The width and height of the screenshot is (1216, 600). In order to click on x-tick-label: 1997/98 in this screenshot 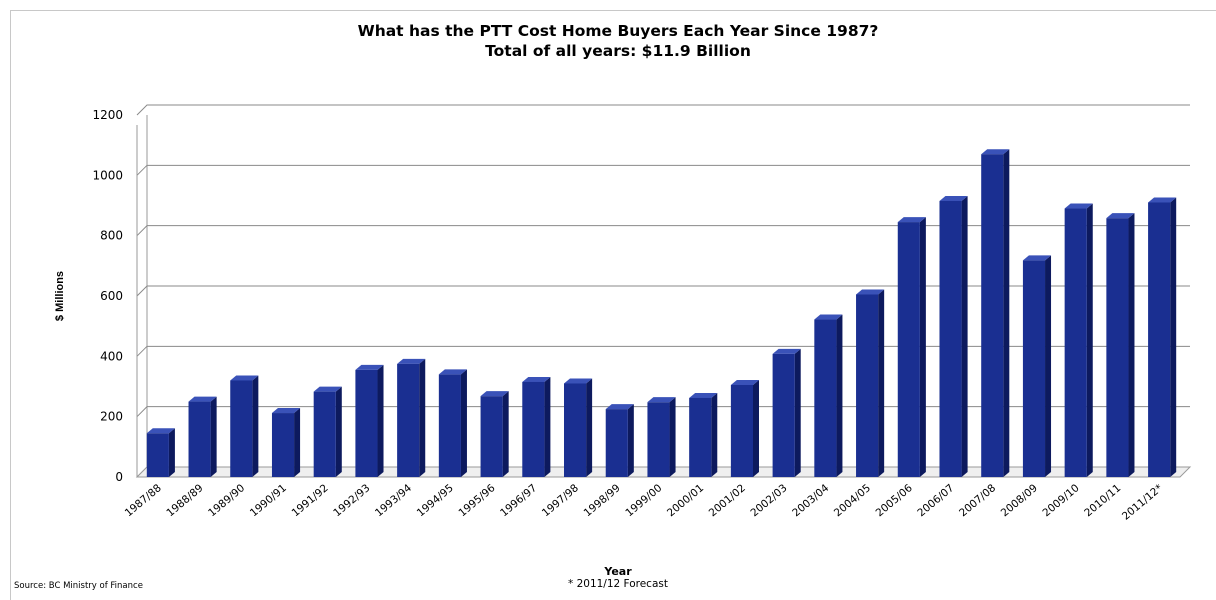, I will do `click(560, 500)`.